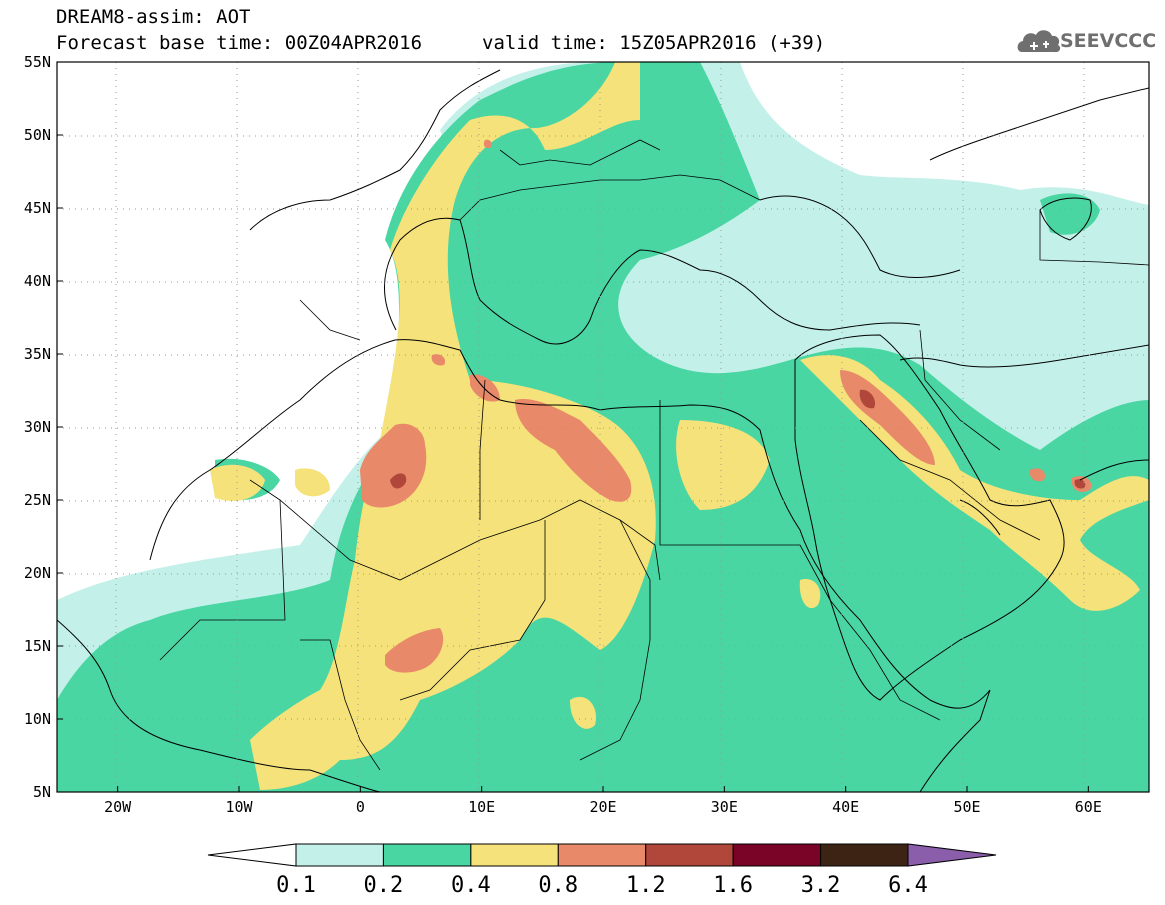 The height and width of the screenshot is (905, 1165). I want to click on cloud-icon, so click(1039, 41).